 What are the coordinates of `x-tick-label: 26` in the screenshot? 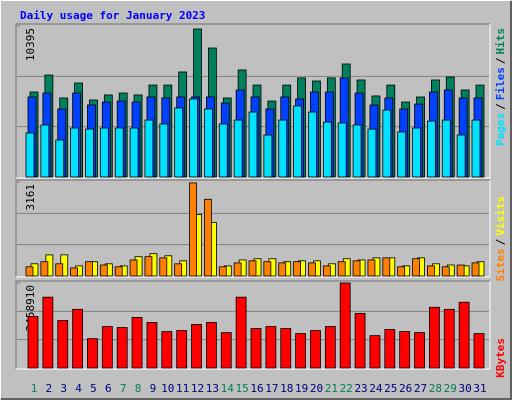 It's located at (405, 388).